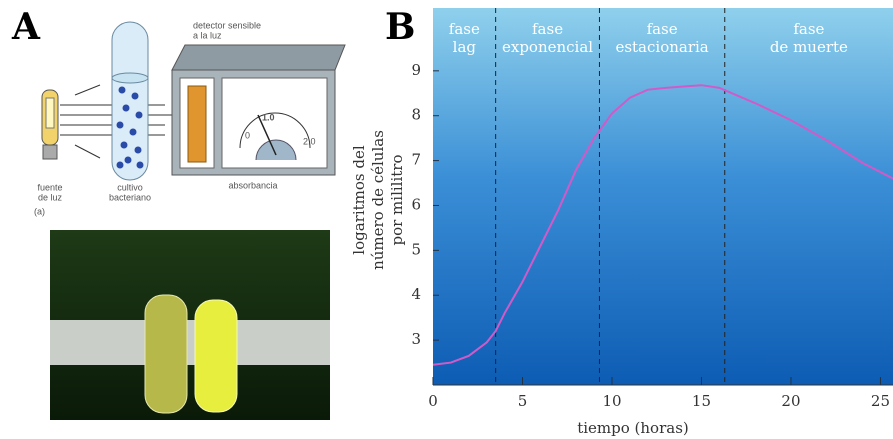 The image size is (893, 439). What do you see at coordinates (130, 187) in the screenshot?
I see `culture-label: cultivo` at bounding box center [130, 187].